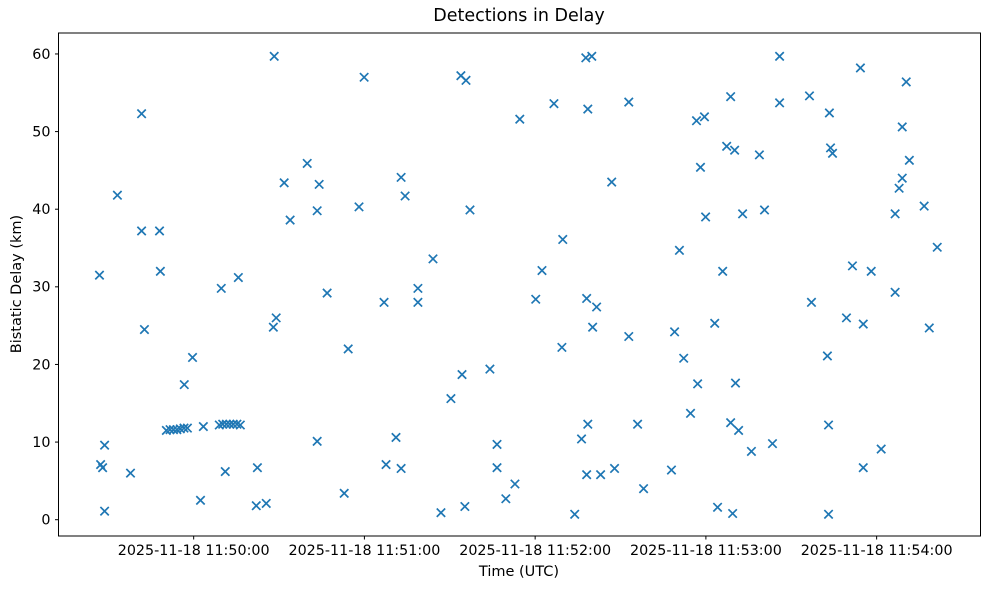  What do you see at coordinates (41, 443) in the screenshot?
I see `y-tick-label: 10` at bounding box center [41, 443].